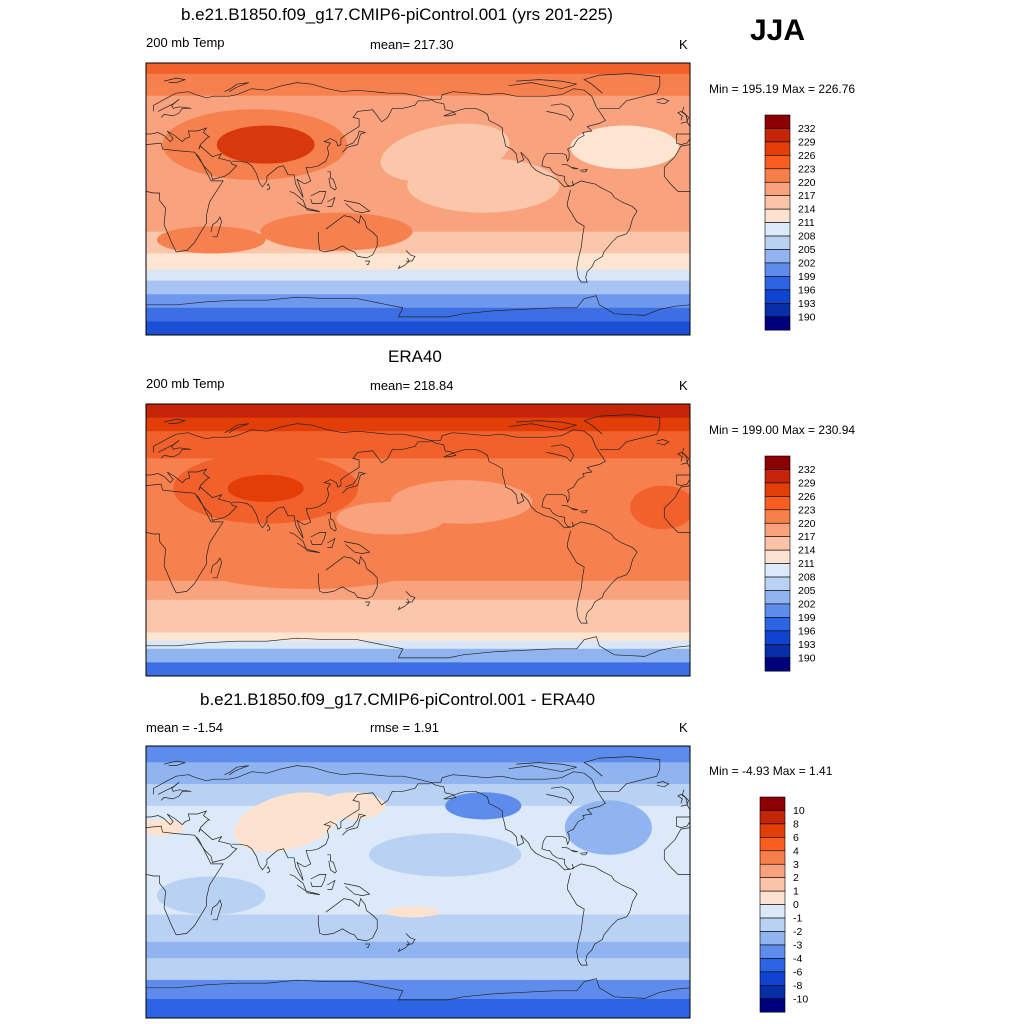  What do you see at coordinates (415, 356) in the screenshot?
I see `panel-2-title: ERA40` at bounding box center [415, 356].